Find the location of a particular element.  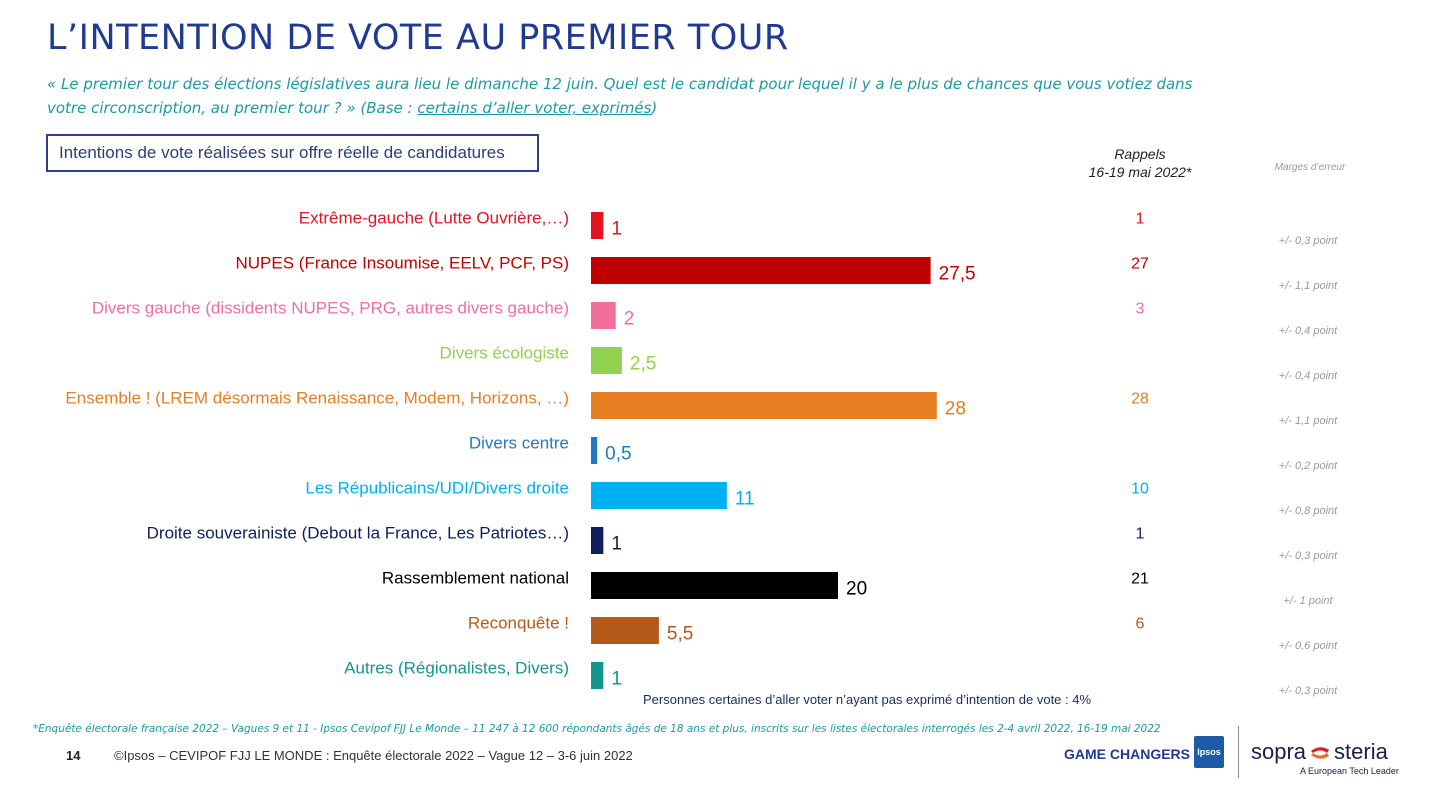

margin-of-error: +/- 0,6 point is located at coordinates (1308, 646).